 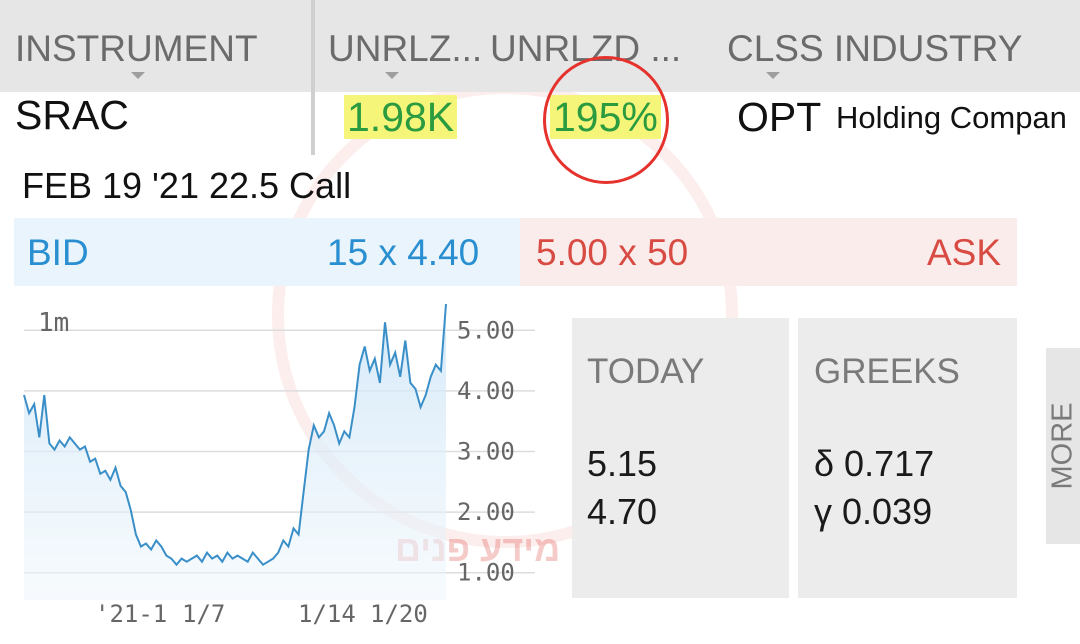 What do you see at coordinates (486, 573) in the screenshot?
I see `y-tick-label: 1.00` at bounding box center [486, 573].